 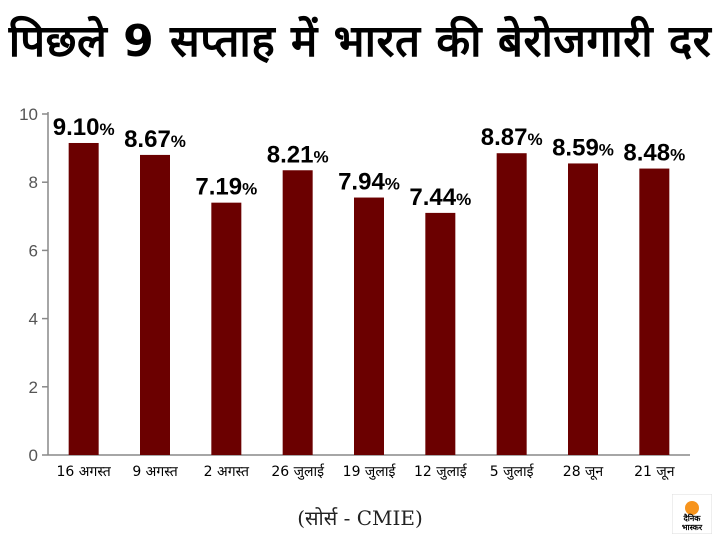 What do you see at coordinates (512, 471) in the screenshot?
I see `x-category-label: 5 जुलाई` at bounding box center [512, 471].